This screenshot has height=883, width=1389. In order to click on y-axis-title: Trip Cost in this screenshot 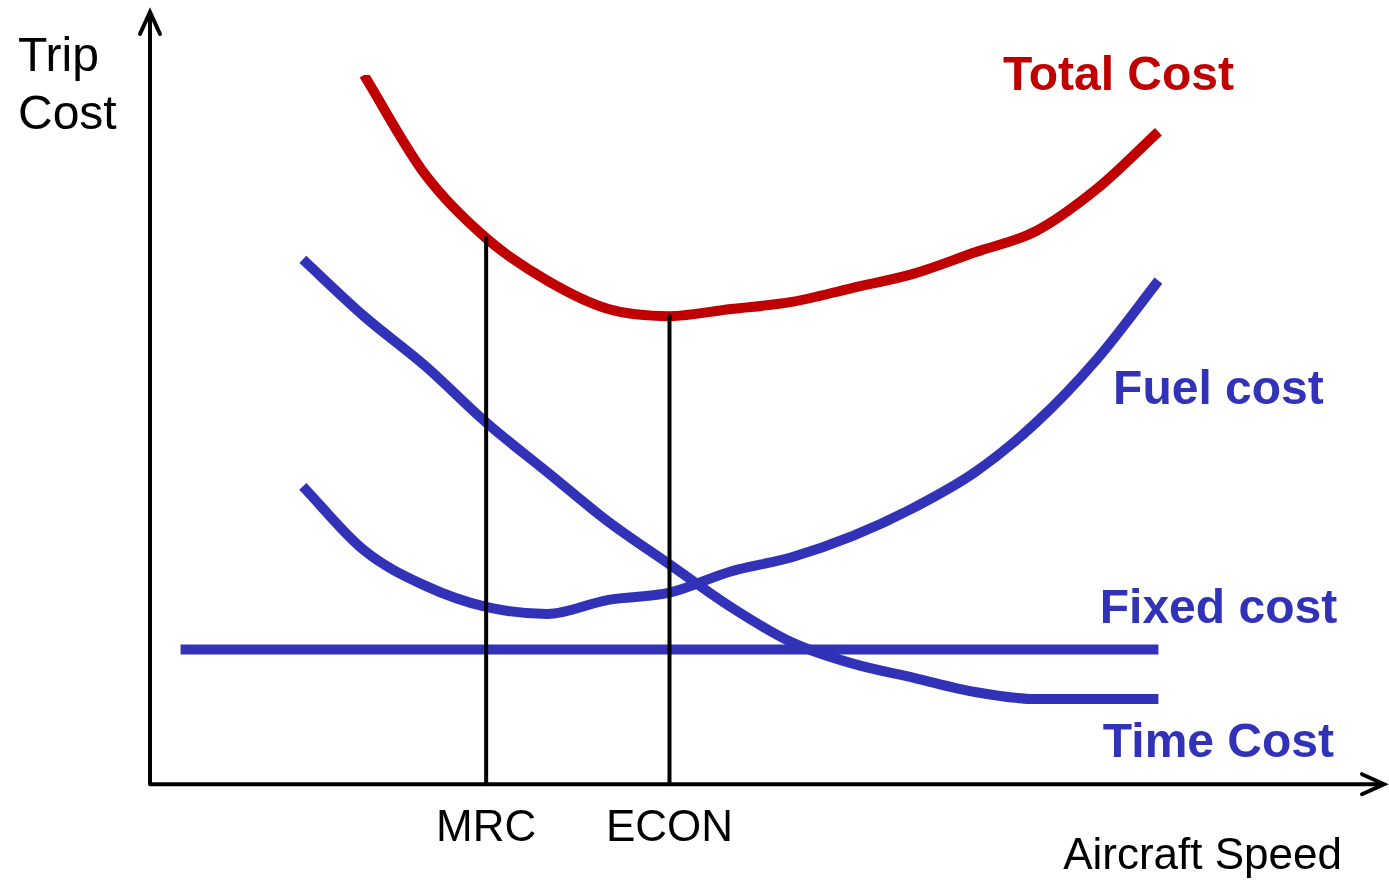, I will do `click(67, 84)`.